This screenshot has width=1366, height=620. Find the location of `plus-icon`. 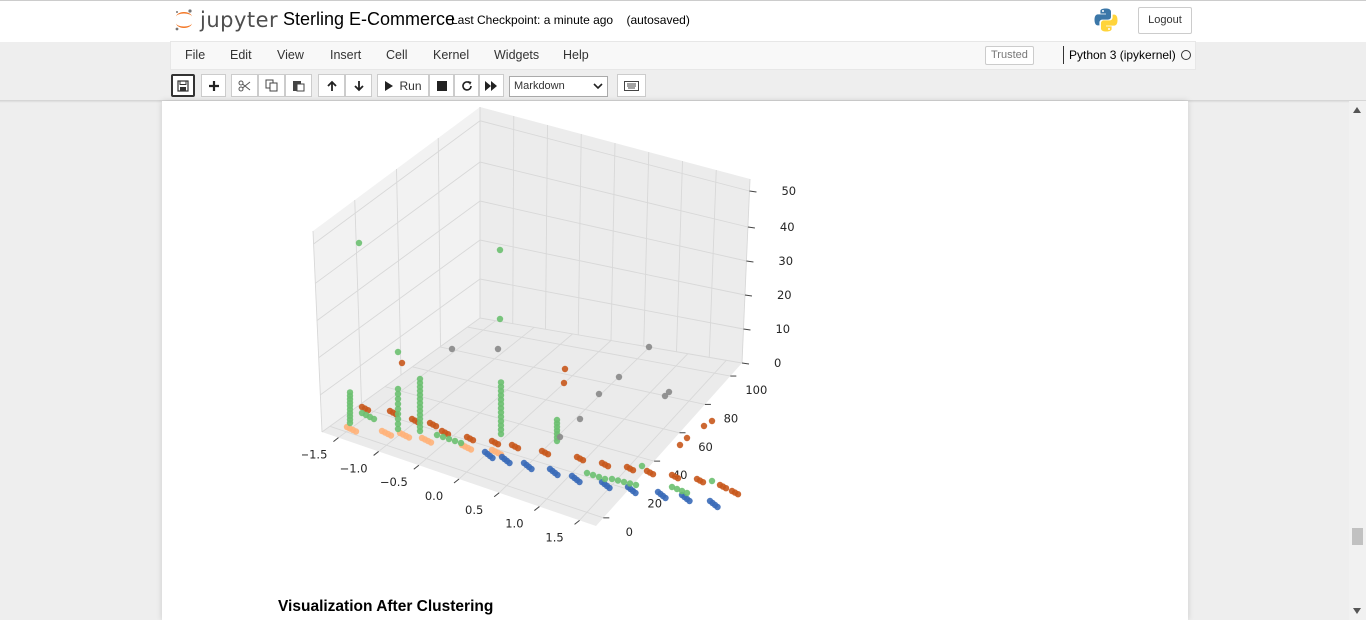

plus-icon is located at coordinates (213, 85).